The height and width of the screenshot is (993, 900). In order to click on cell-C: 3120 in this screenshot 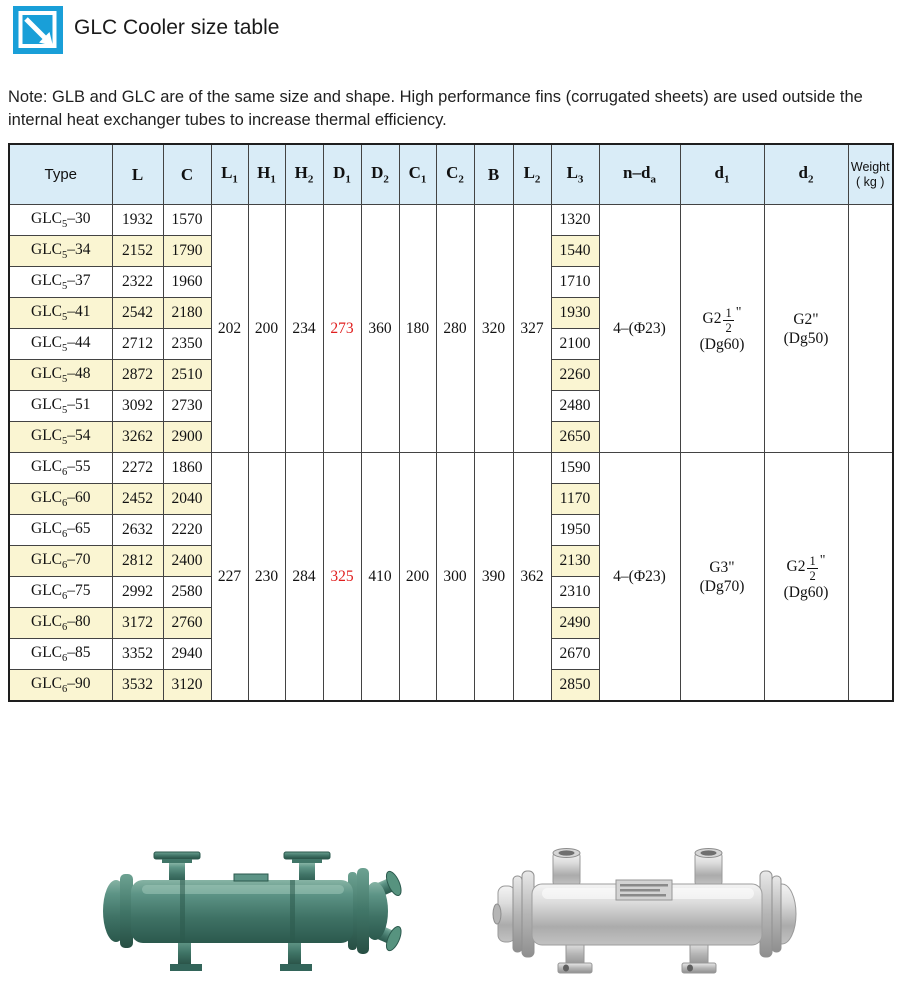, I will do `click(187, 685)`.